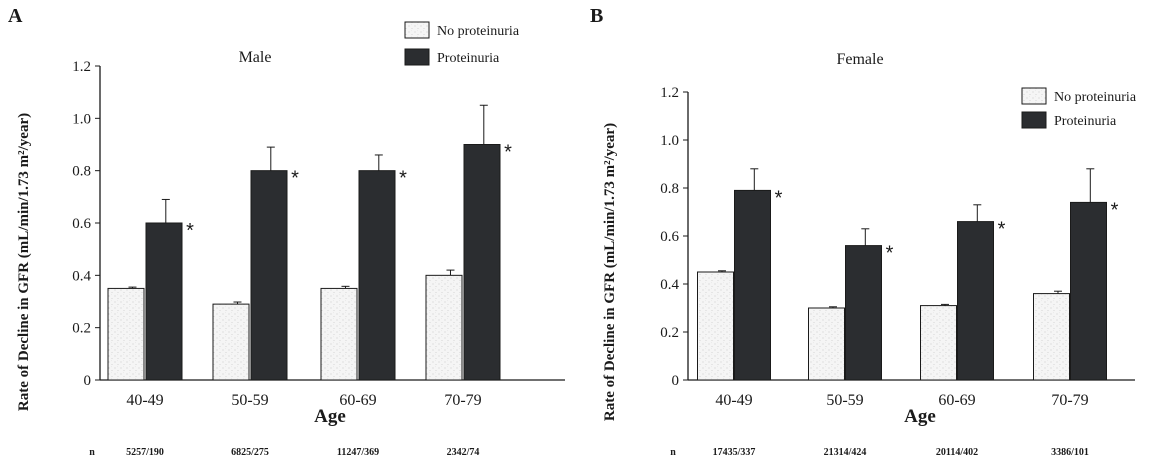 The image size is (1166, 468). I want to click on chart-title: Female, so click(859, 59).